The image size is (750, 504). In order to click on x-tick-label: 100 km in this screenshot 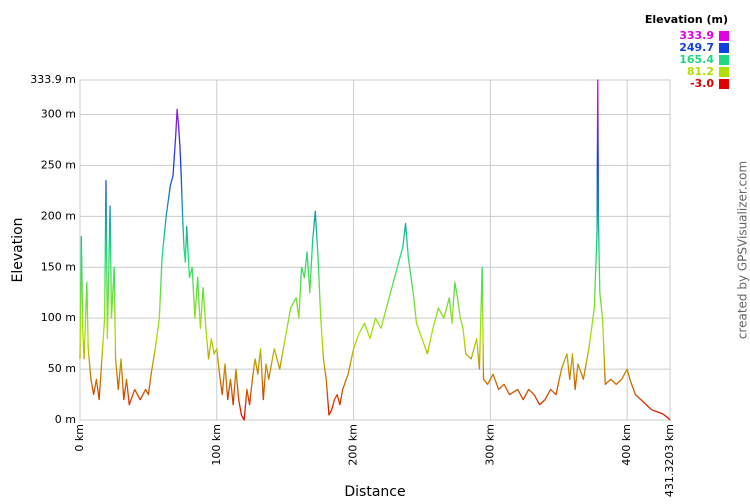, I will do `click(216, 445)`.